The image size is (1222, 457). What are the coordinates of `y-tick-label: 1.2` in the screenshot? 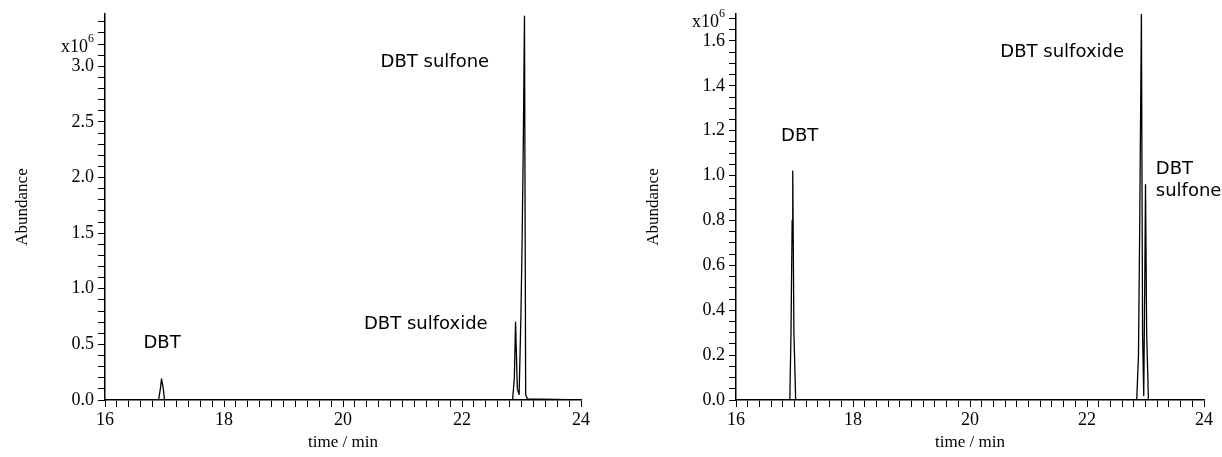 It's located at (713, 129).